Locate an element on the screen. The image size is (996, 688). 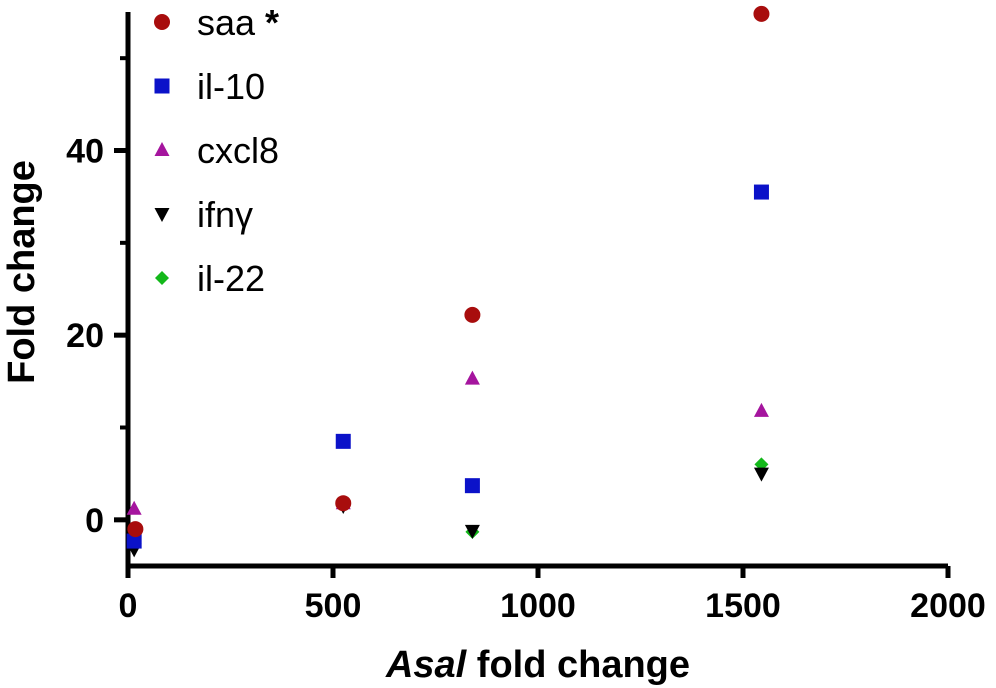
legend-label-saa: saa * is located at coordinates (238, 22).